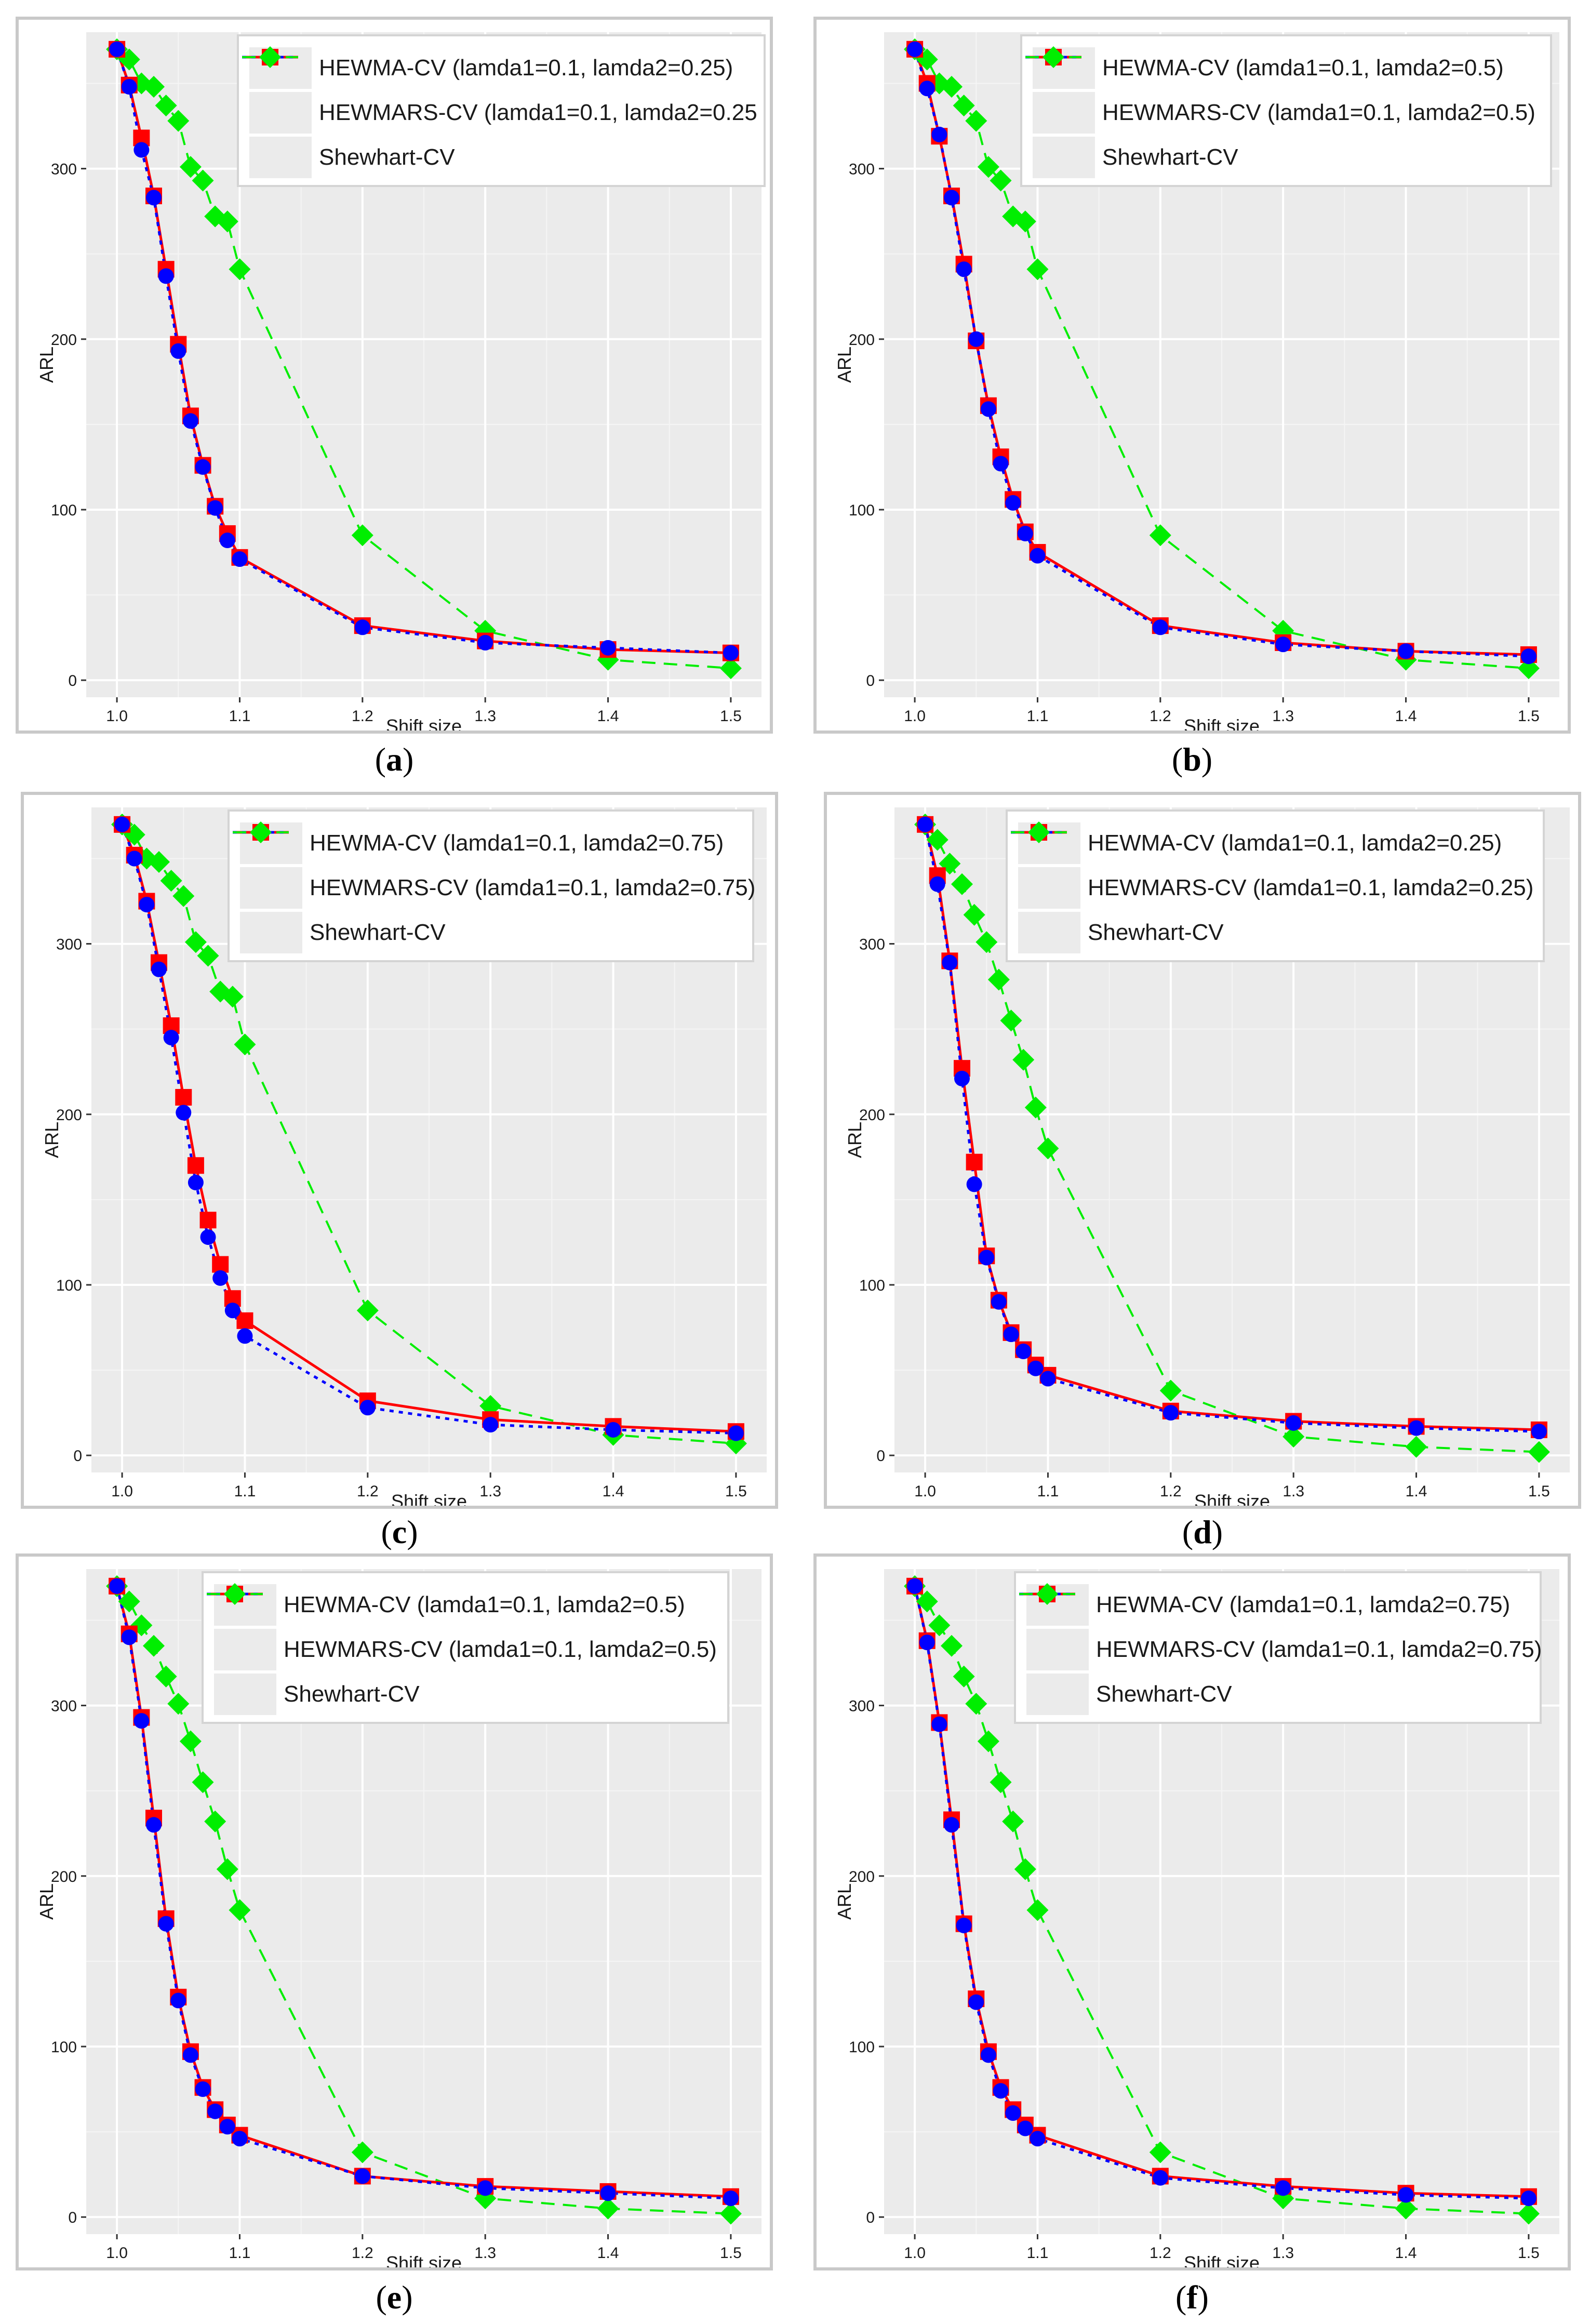  Describe the element at coordinates (1192, 759) in the screenshot. I see `panel-caption-letter: b` at that location.